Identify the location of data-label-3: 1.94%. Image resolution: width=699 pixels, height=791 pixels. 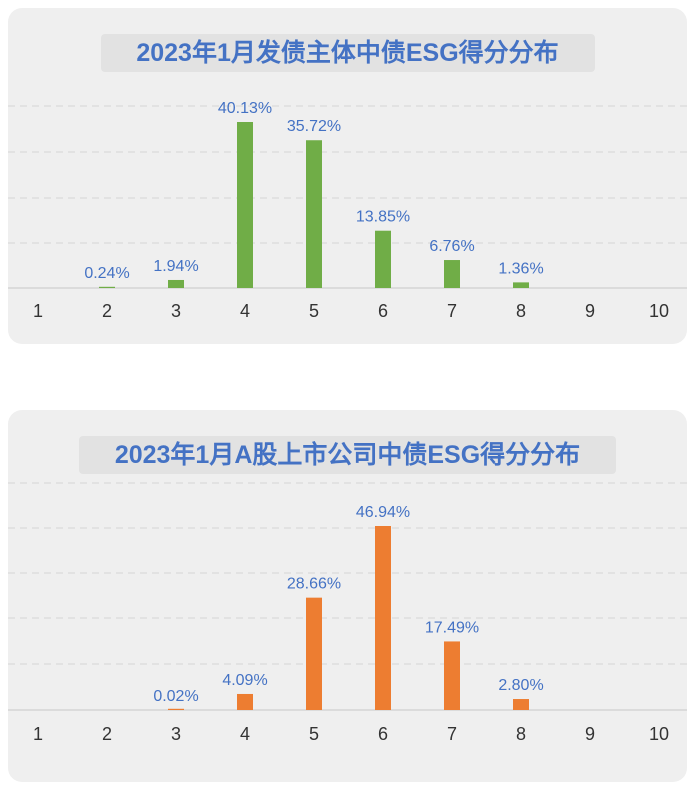
(175, 266).